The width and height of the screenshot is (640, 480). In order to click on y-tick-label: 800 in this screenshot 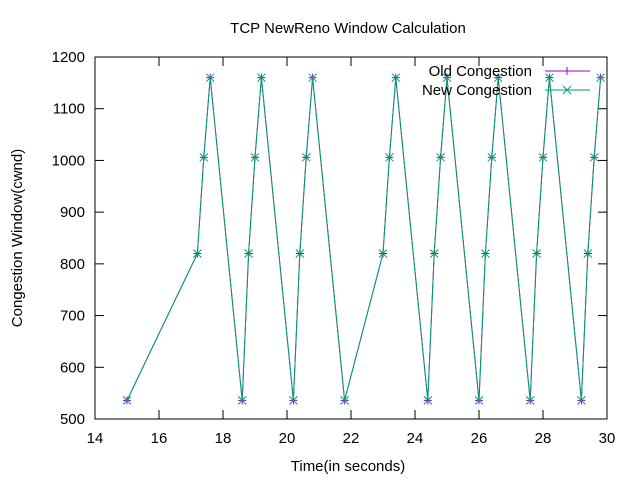, I will do `click(72, 264)`.